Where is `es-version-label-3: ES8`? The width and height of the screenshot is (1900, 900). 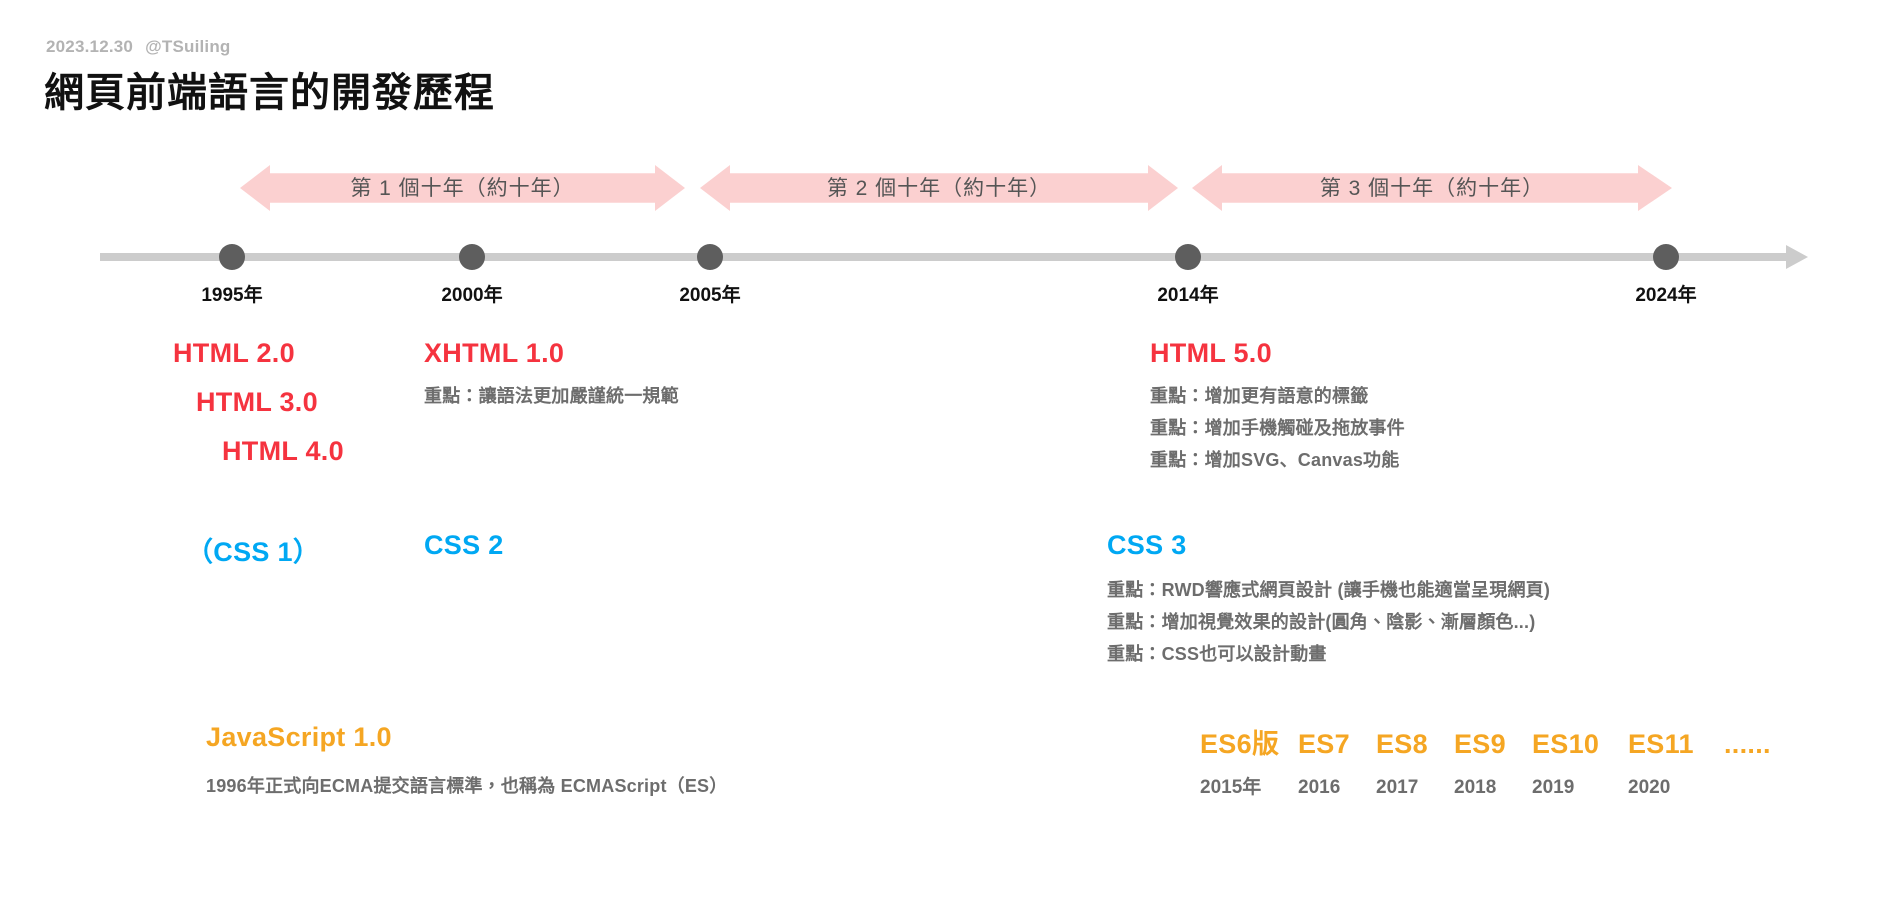
es-version-label-3: ES8 is located at coordinates (1402, 744).